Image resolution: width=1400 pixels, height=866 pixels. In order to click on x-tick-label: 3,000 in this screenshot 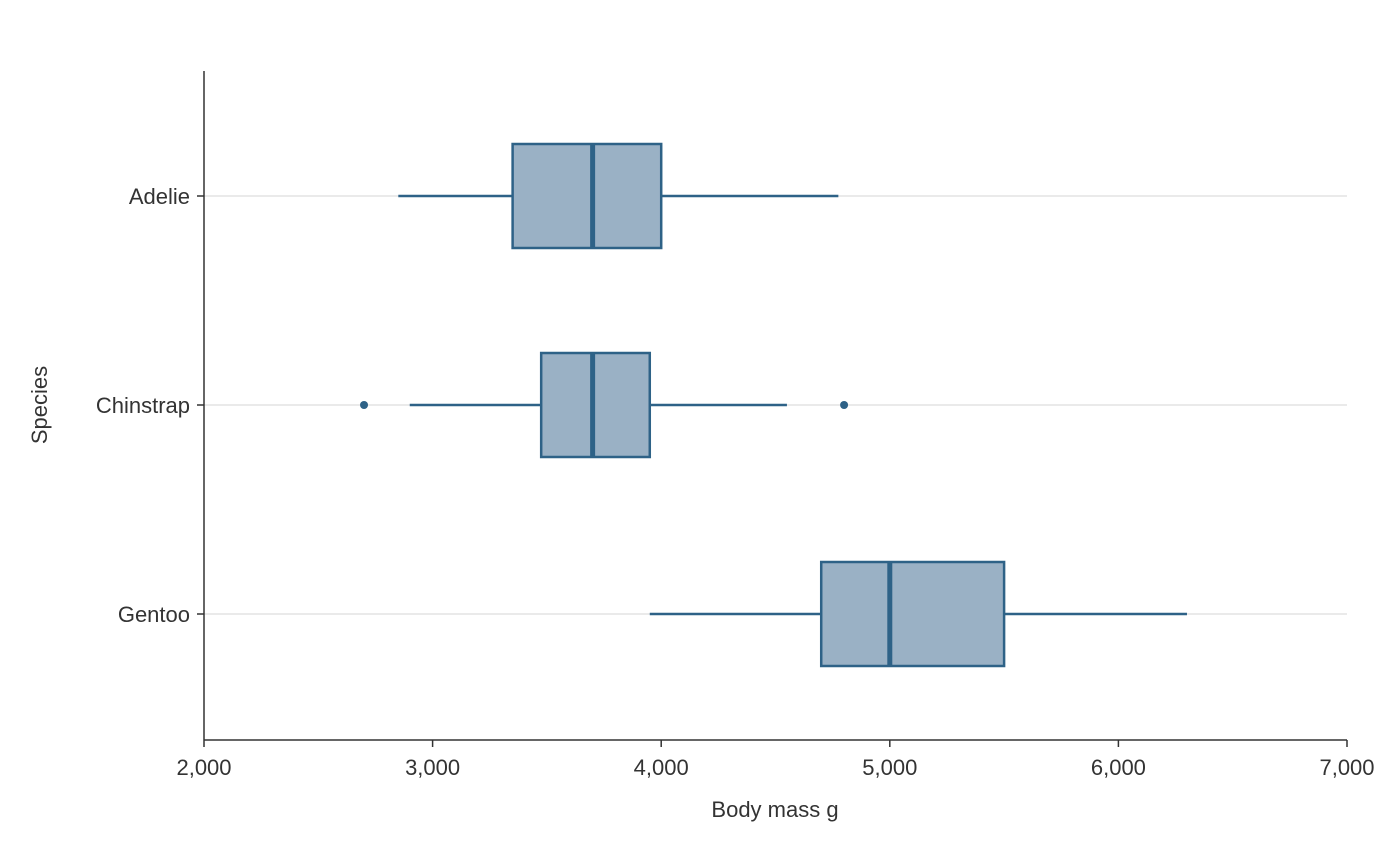, I will do `click(432, 767)`.